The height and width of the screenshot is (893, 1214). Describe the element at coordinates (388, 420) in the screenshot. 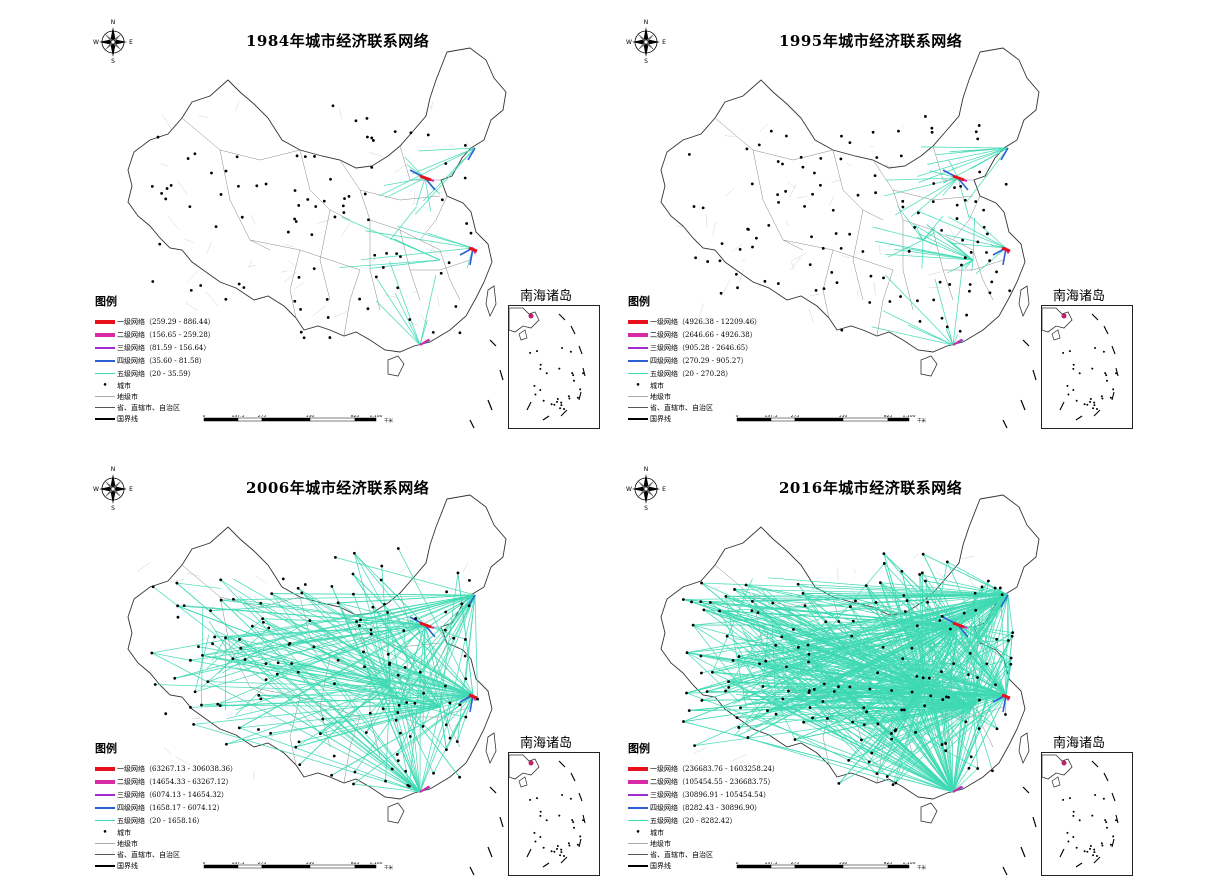

I see `scale-unit: 千米` at that location.